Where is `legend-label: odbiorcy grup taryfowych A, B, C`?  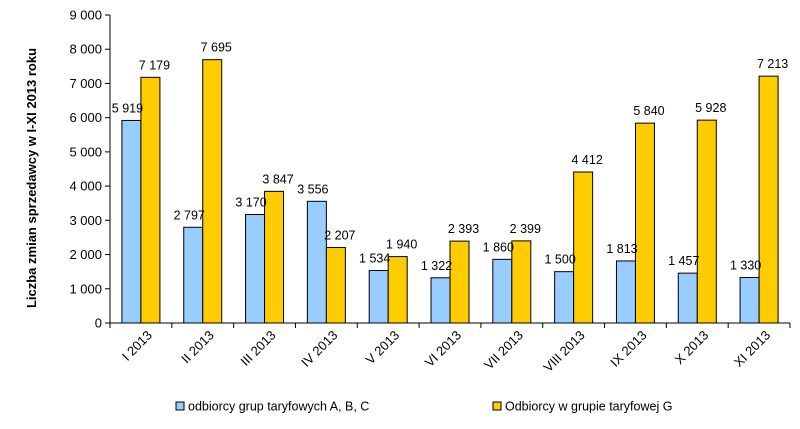
legend-label: odbiorcy grup taryfowych A, B, C is located at coordinates (278, 407).